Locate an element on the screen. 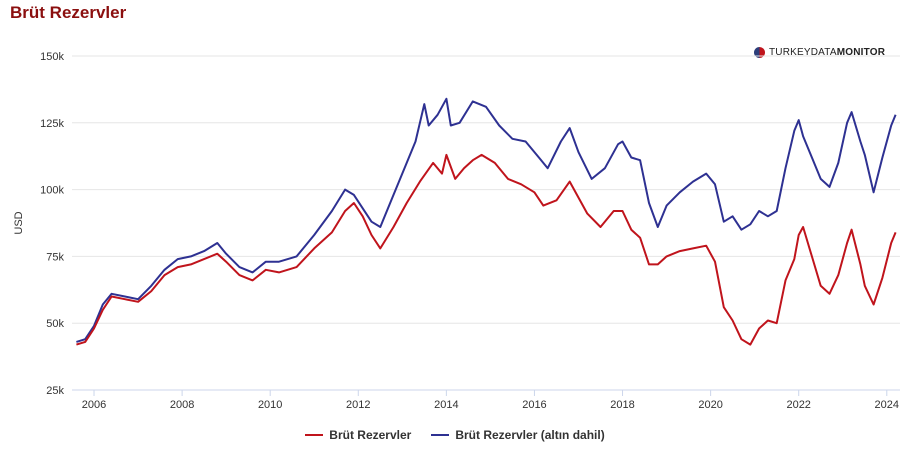  y-tick-label: 100k is located at coordinates (52, 191).